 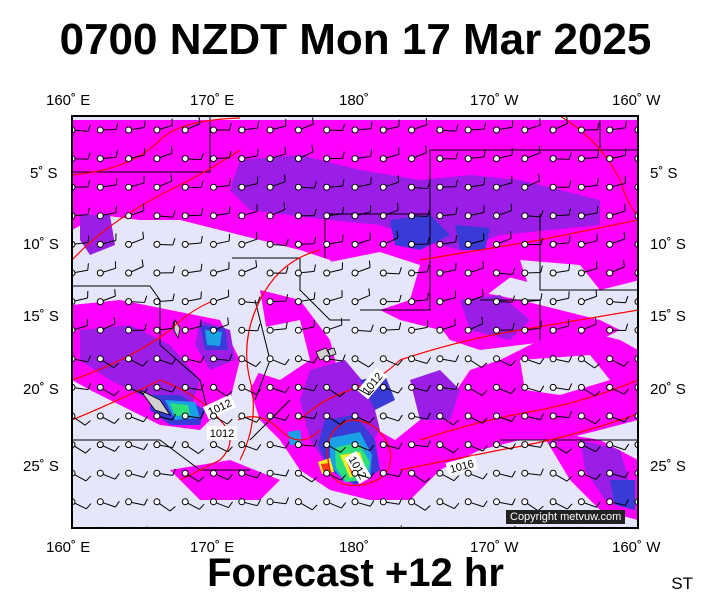 I want to click on lat-label-left-20s: 20˚ S, so click(x=41, y=389).